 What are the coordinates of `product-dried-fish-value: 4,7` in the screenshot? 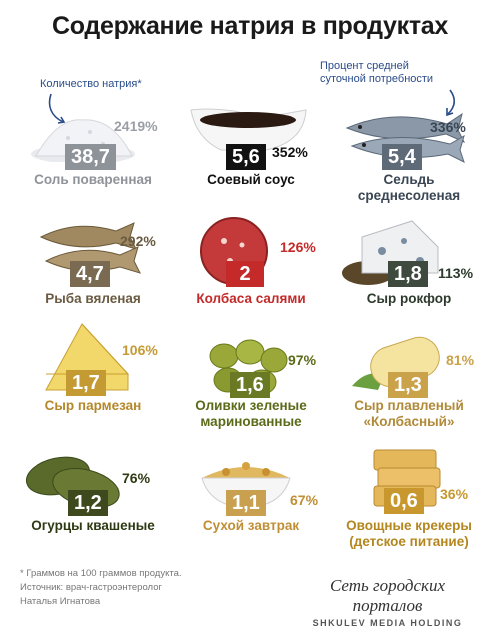 It's located at (90, 274).